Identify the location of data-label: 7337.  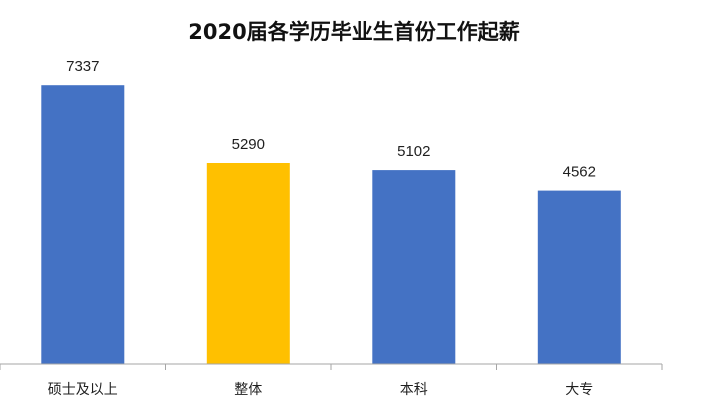
(82, 66).